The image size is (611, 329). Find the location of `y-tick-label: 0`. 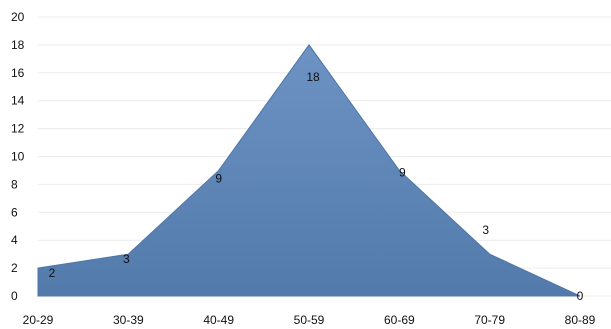

y-tick-label: 0 is located at coordinates (14, 296).